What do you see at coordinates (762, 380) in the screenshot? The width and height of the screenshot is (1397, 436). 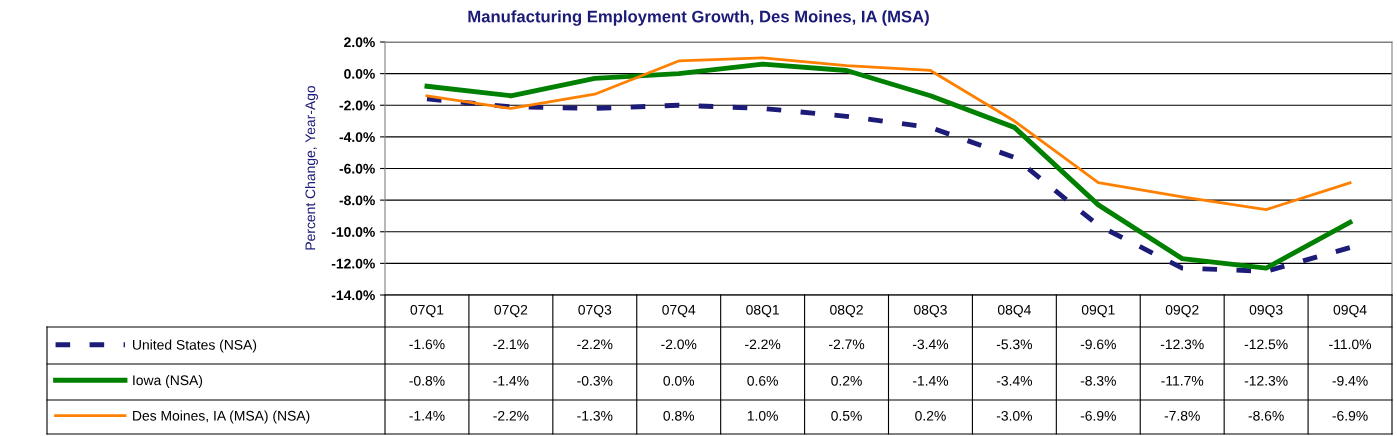 I see `data-label: 0.6%` at bounding box center [762, 380].